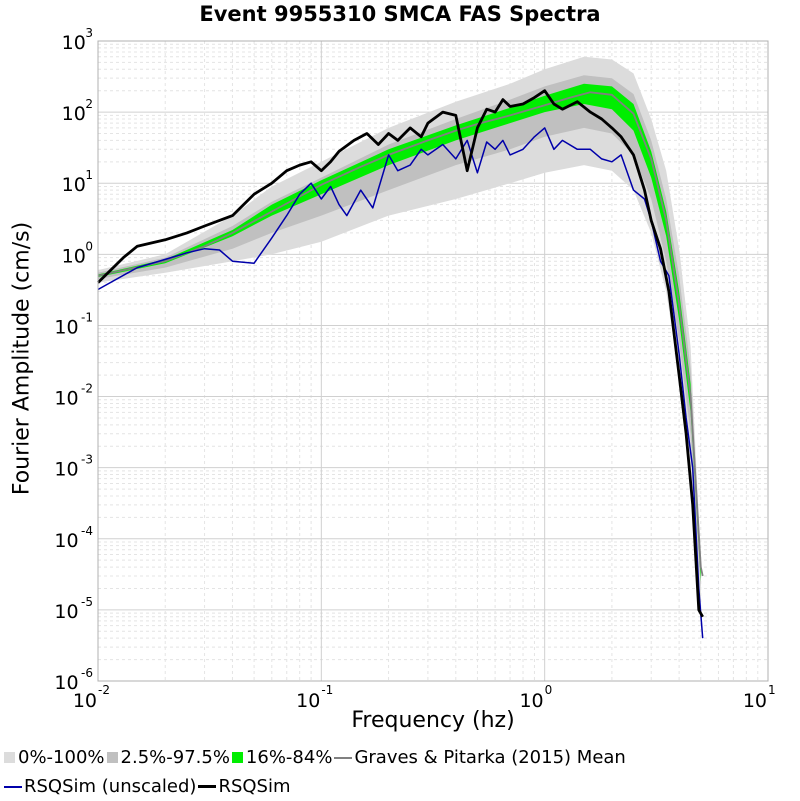 The image size is (800, 801). I want to click on legend-item-series-1: RSQSim (unscaled), so click(100, 786).